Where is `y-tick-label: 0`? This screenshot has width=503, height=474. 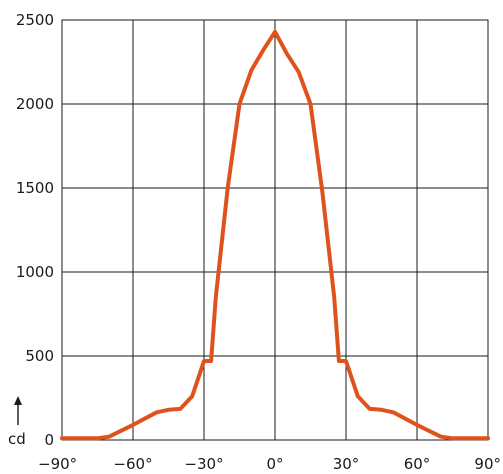
y-tick-label: 0 is located at coordinates (49, 440).